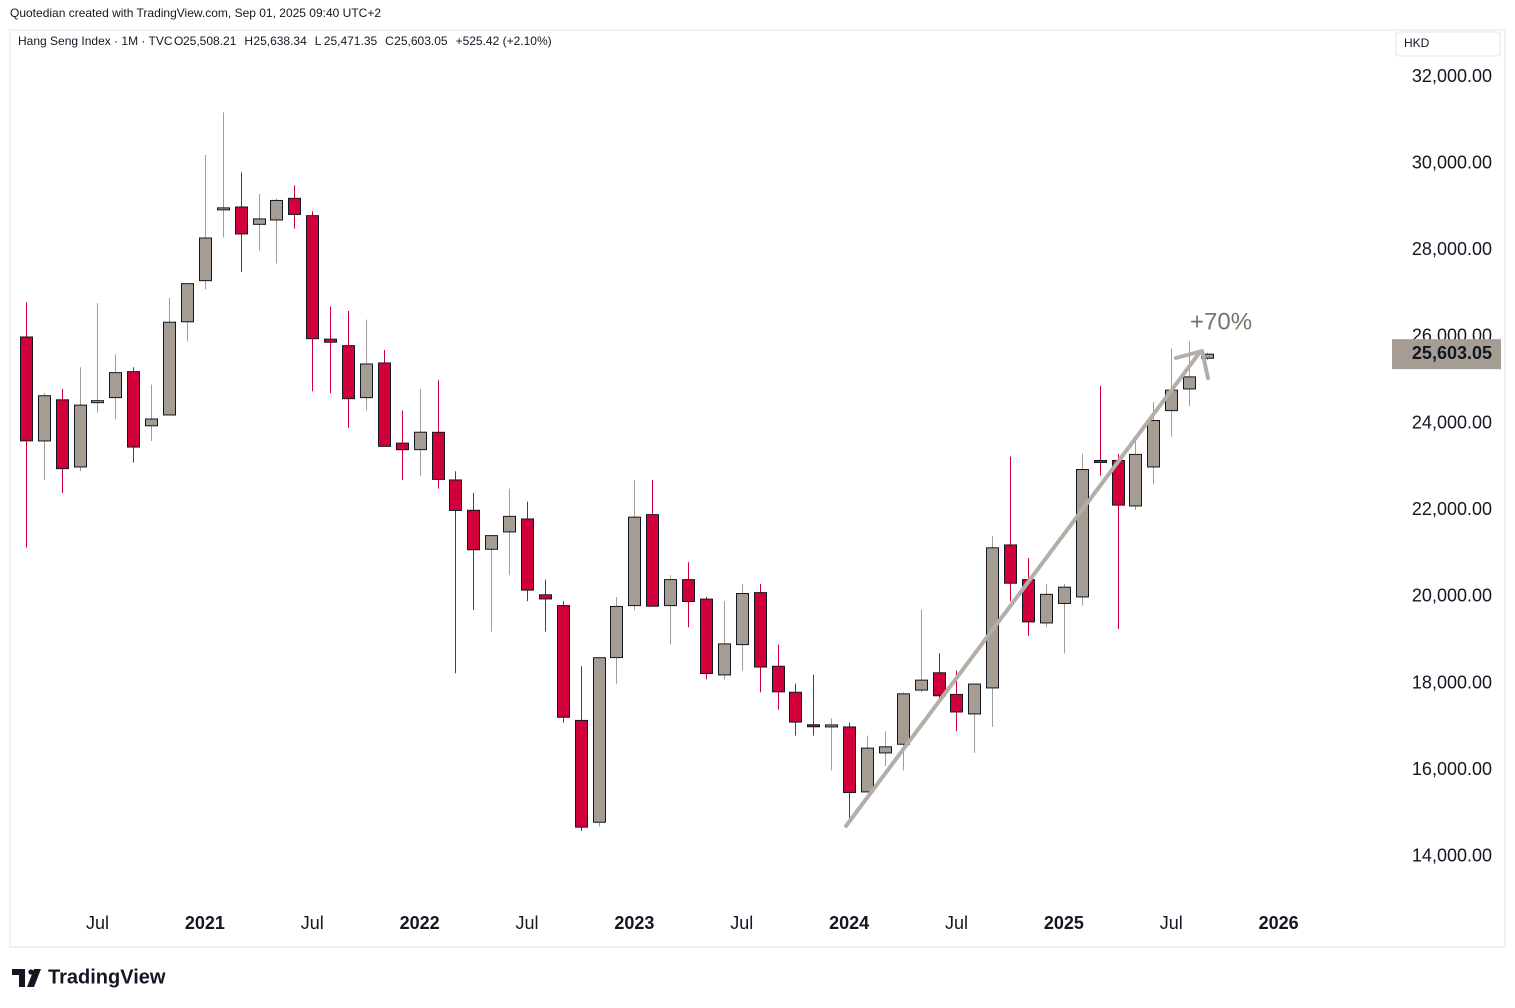  What do you see at coordinates (280, 41) in the screenshot?
I see `ohlc-value: 25,638.34` at bounding box center [280, 41].